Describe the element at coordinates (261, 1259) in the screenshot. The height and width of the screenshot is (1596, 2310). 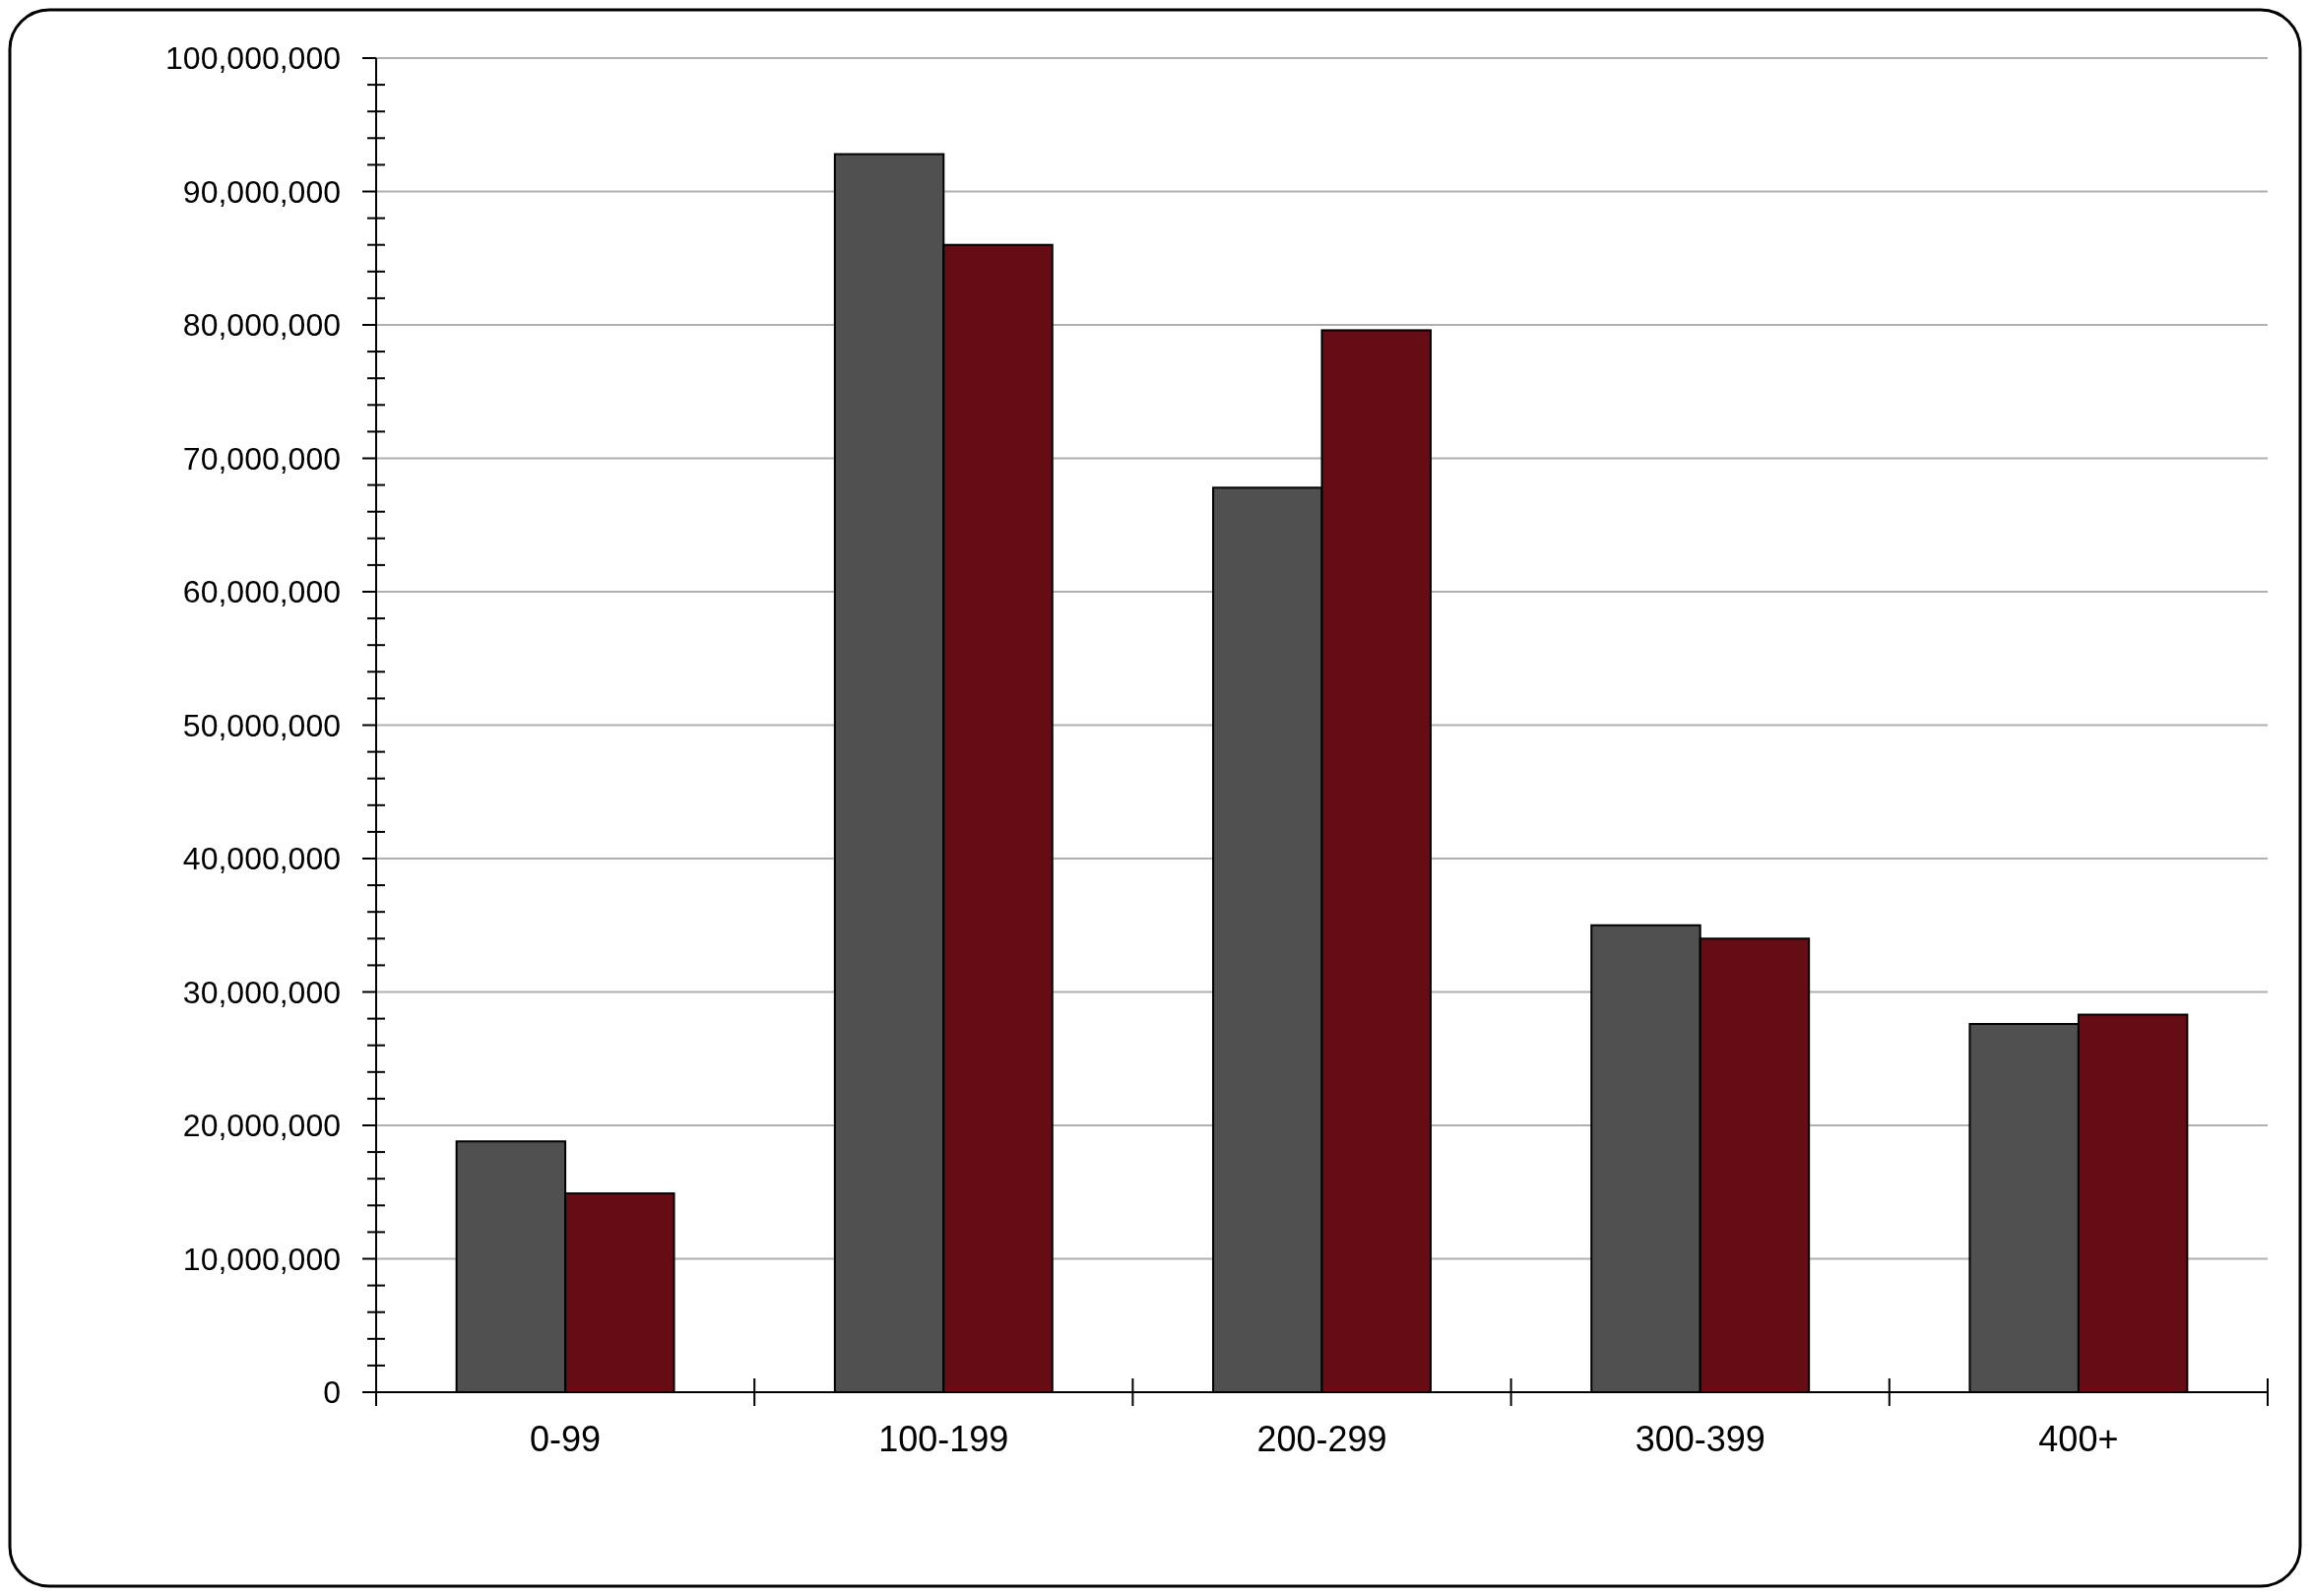
I see `y-tick-label: 10,000,000` at that location.